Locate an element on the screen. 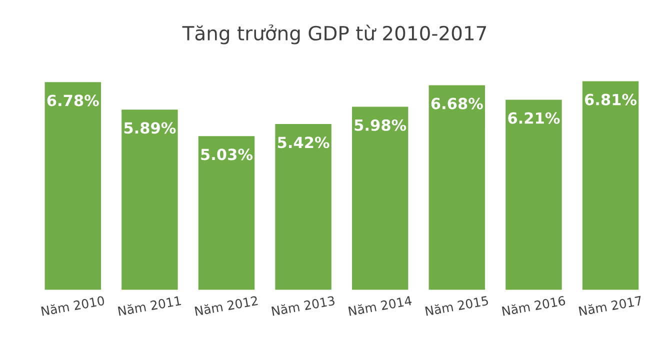 The height and width of the screenshot is (350, 670). data-label: 5.42% is located at coordinates (304, 142).